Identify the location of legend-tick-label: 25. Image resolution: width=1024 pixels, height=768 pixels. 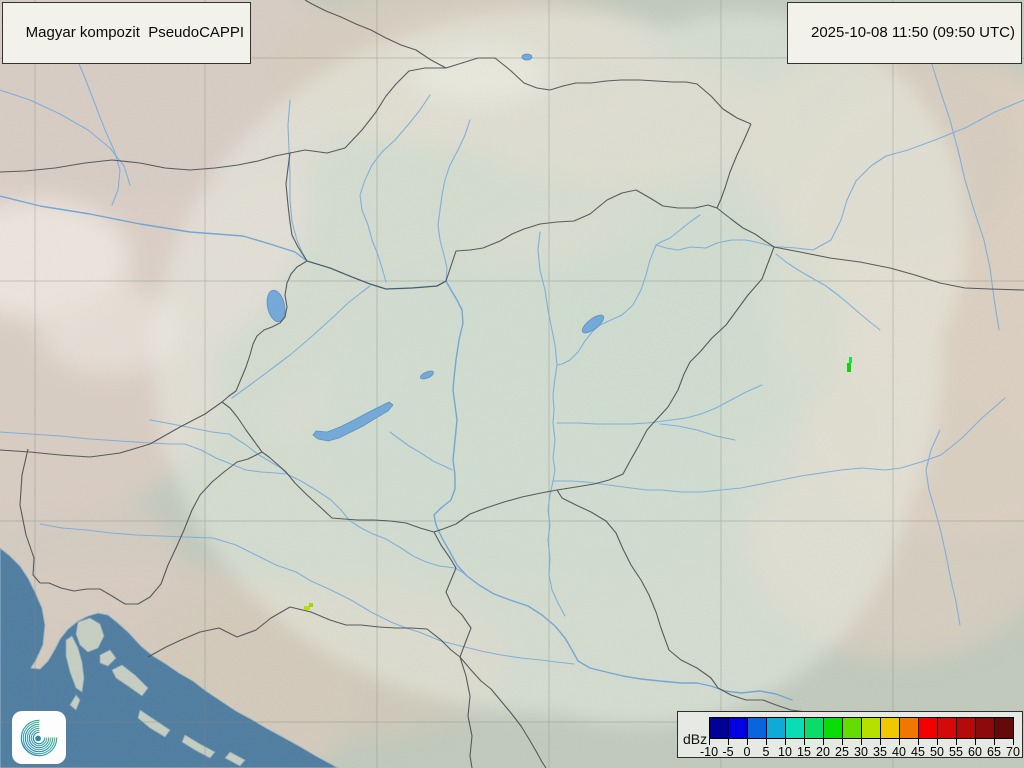
(842, 752).